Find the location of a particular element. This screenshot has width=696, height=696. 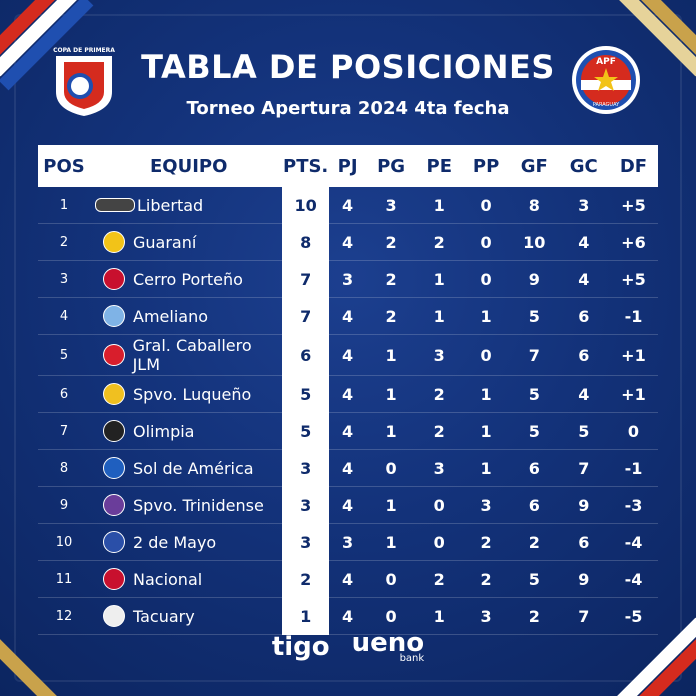

cell-df: +5 is located at coordinates (633, 279).